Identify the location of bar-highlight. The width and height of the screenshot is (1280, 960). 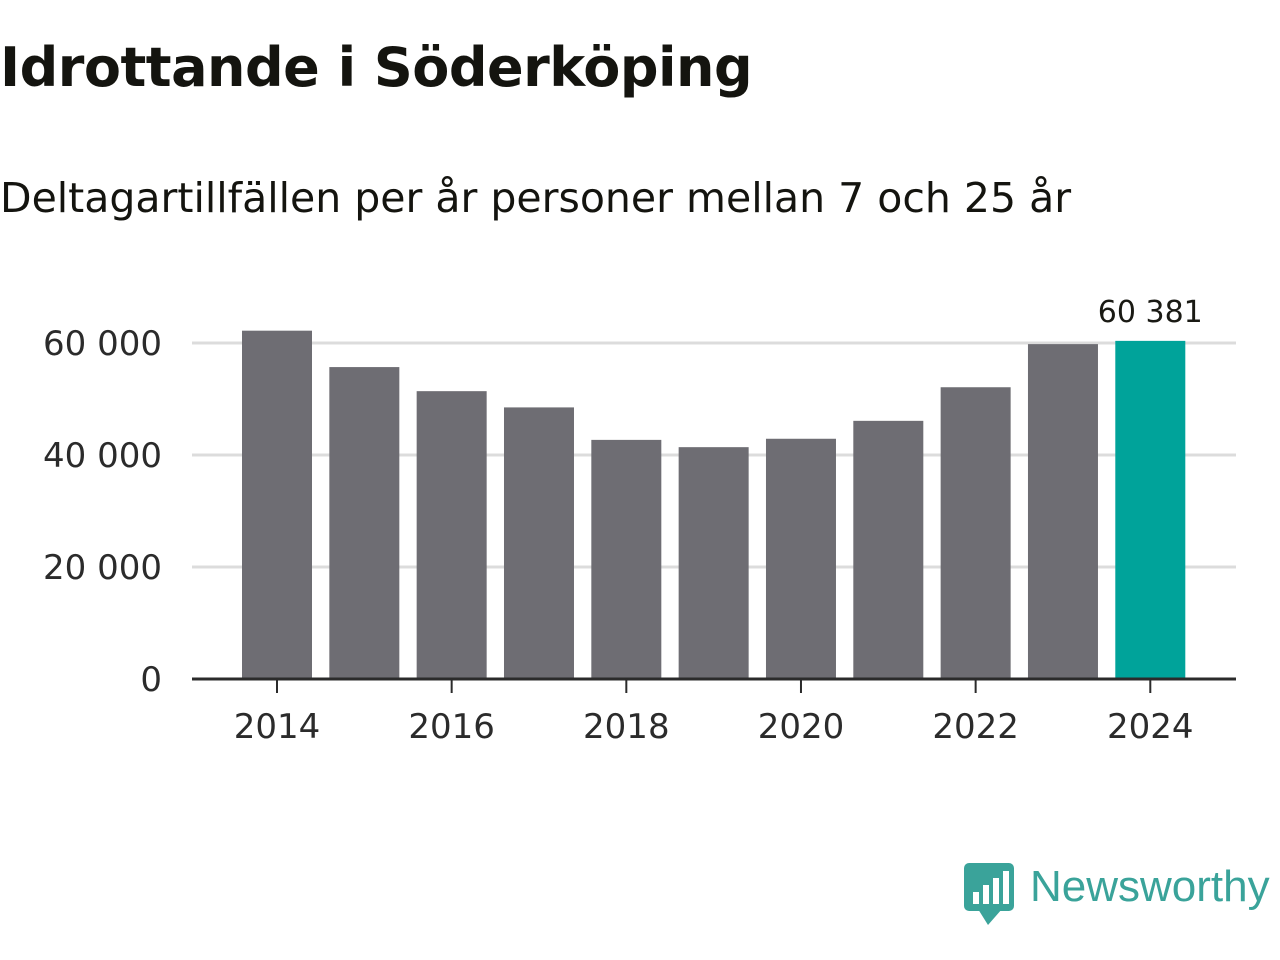
(1150, 509).